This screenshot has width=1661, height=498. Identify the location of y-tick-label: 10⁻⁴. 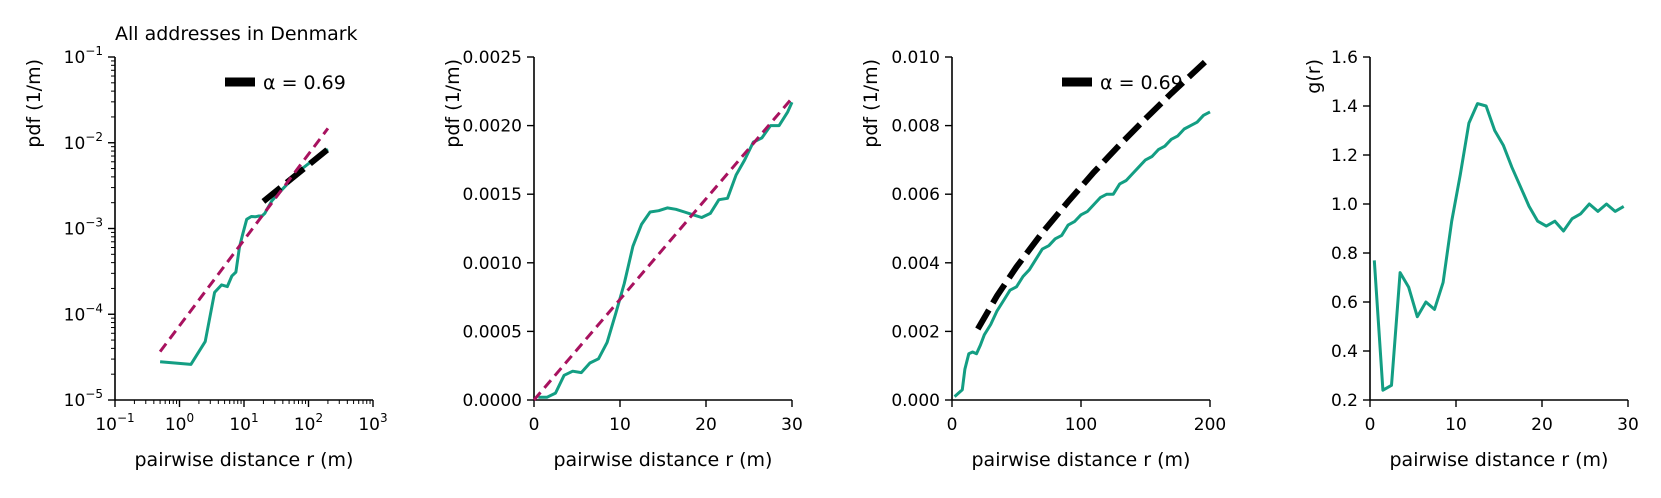
(83, 313).